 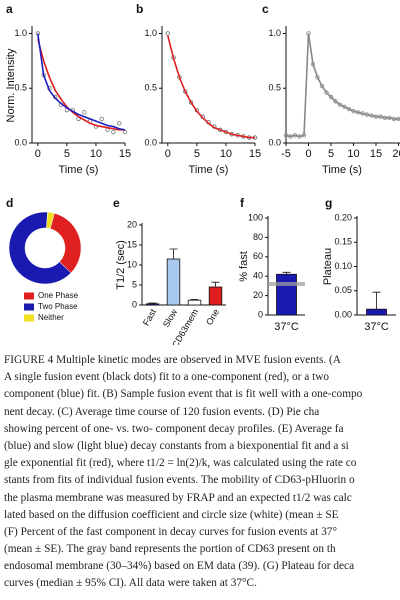 What do you see at coordinates (150, 317) in the screenshot?
I see `x-tick-label: Fast` at bounding box center [150, 317].